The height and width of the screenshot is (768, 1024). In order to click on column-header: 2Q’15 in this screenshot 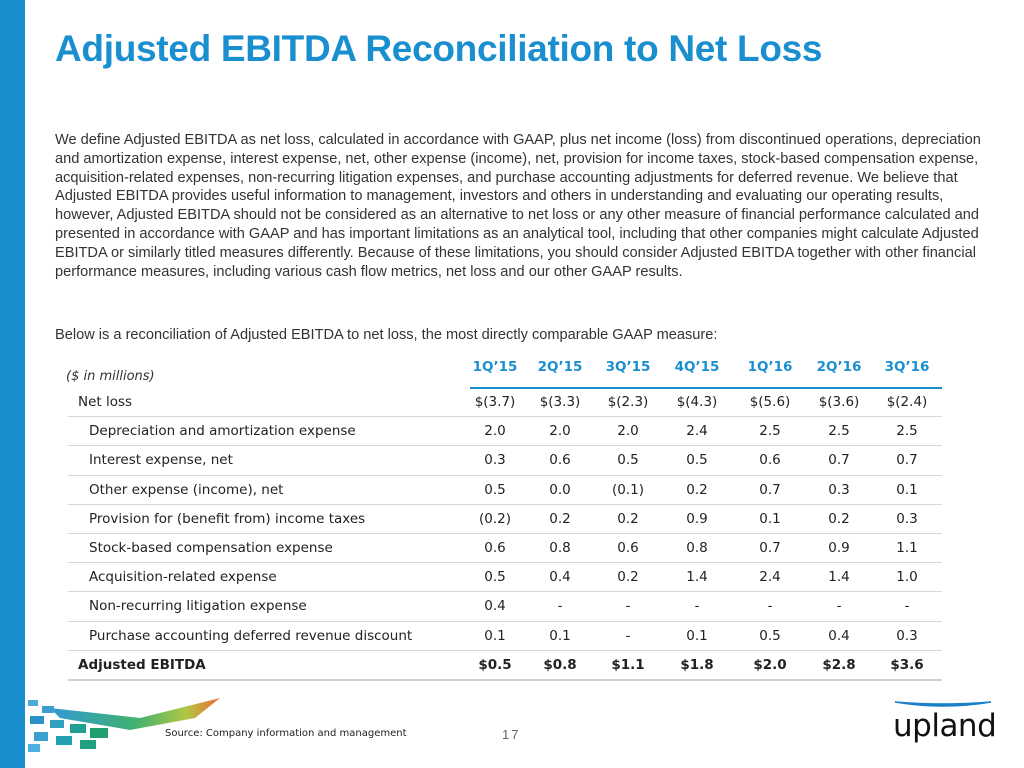, I will do `click(560, 367)`.